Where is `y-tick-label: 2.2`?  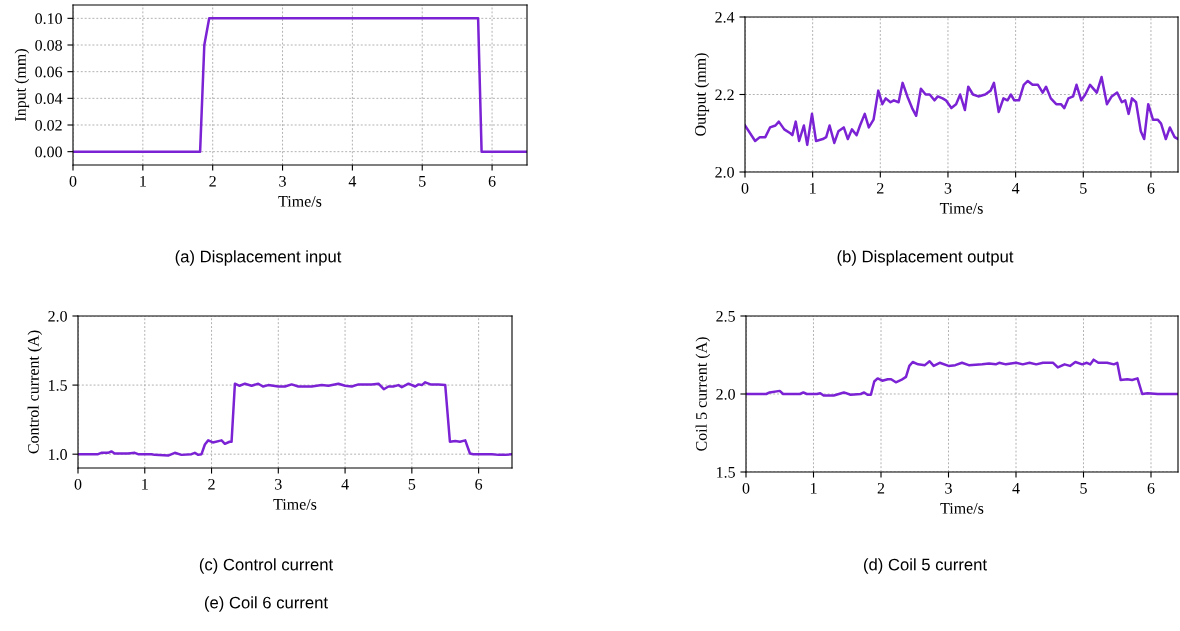
y-tick-label: 2.2 is located at coordinates (724, 95).